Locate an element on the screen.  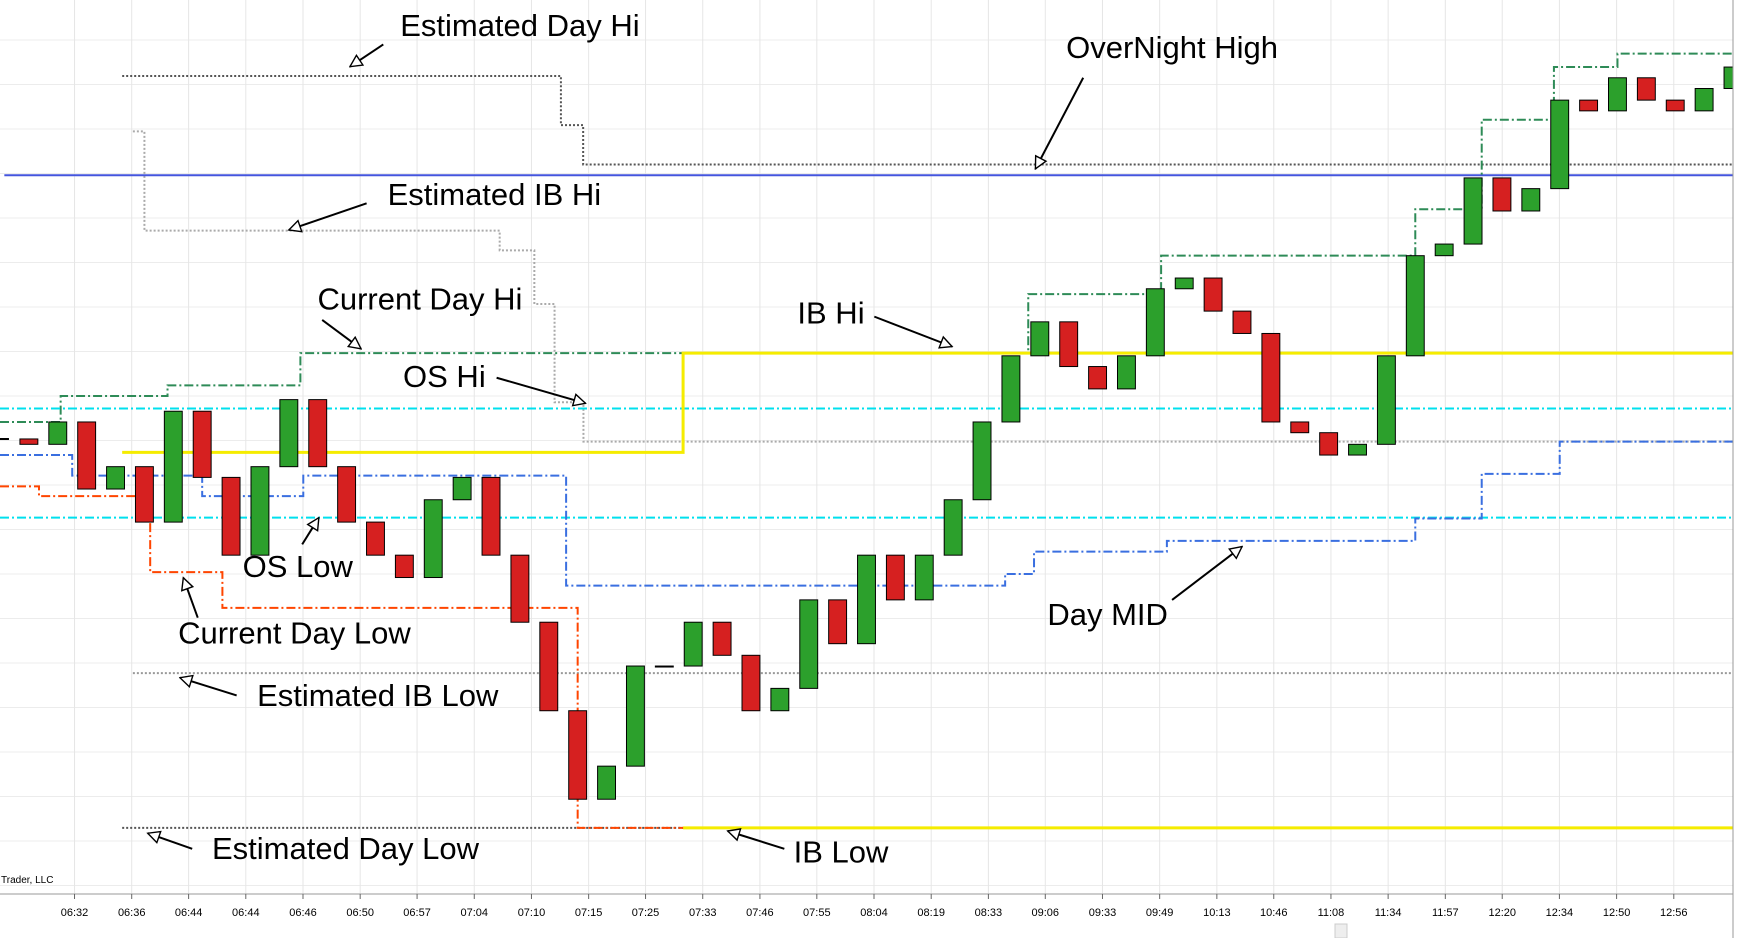
x-tick-label: 08:19 is located at coordinates (931, 913).